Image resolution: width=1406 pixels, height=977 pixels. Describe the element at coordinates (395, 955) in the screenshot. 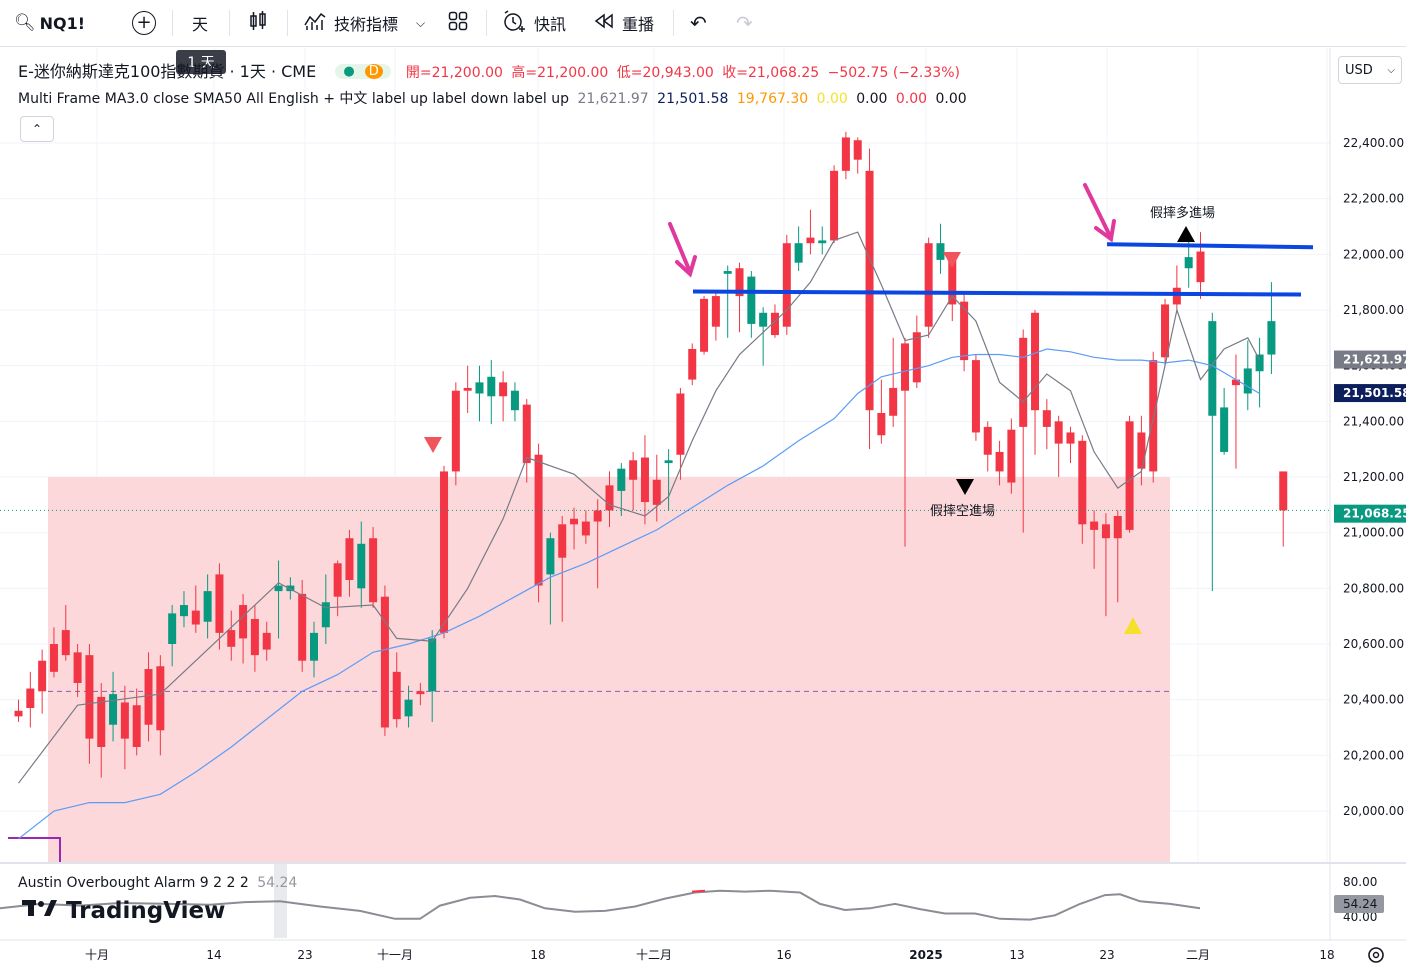

I see `time-tick-label: 十一月` at that location.